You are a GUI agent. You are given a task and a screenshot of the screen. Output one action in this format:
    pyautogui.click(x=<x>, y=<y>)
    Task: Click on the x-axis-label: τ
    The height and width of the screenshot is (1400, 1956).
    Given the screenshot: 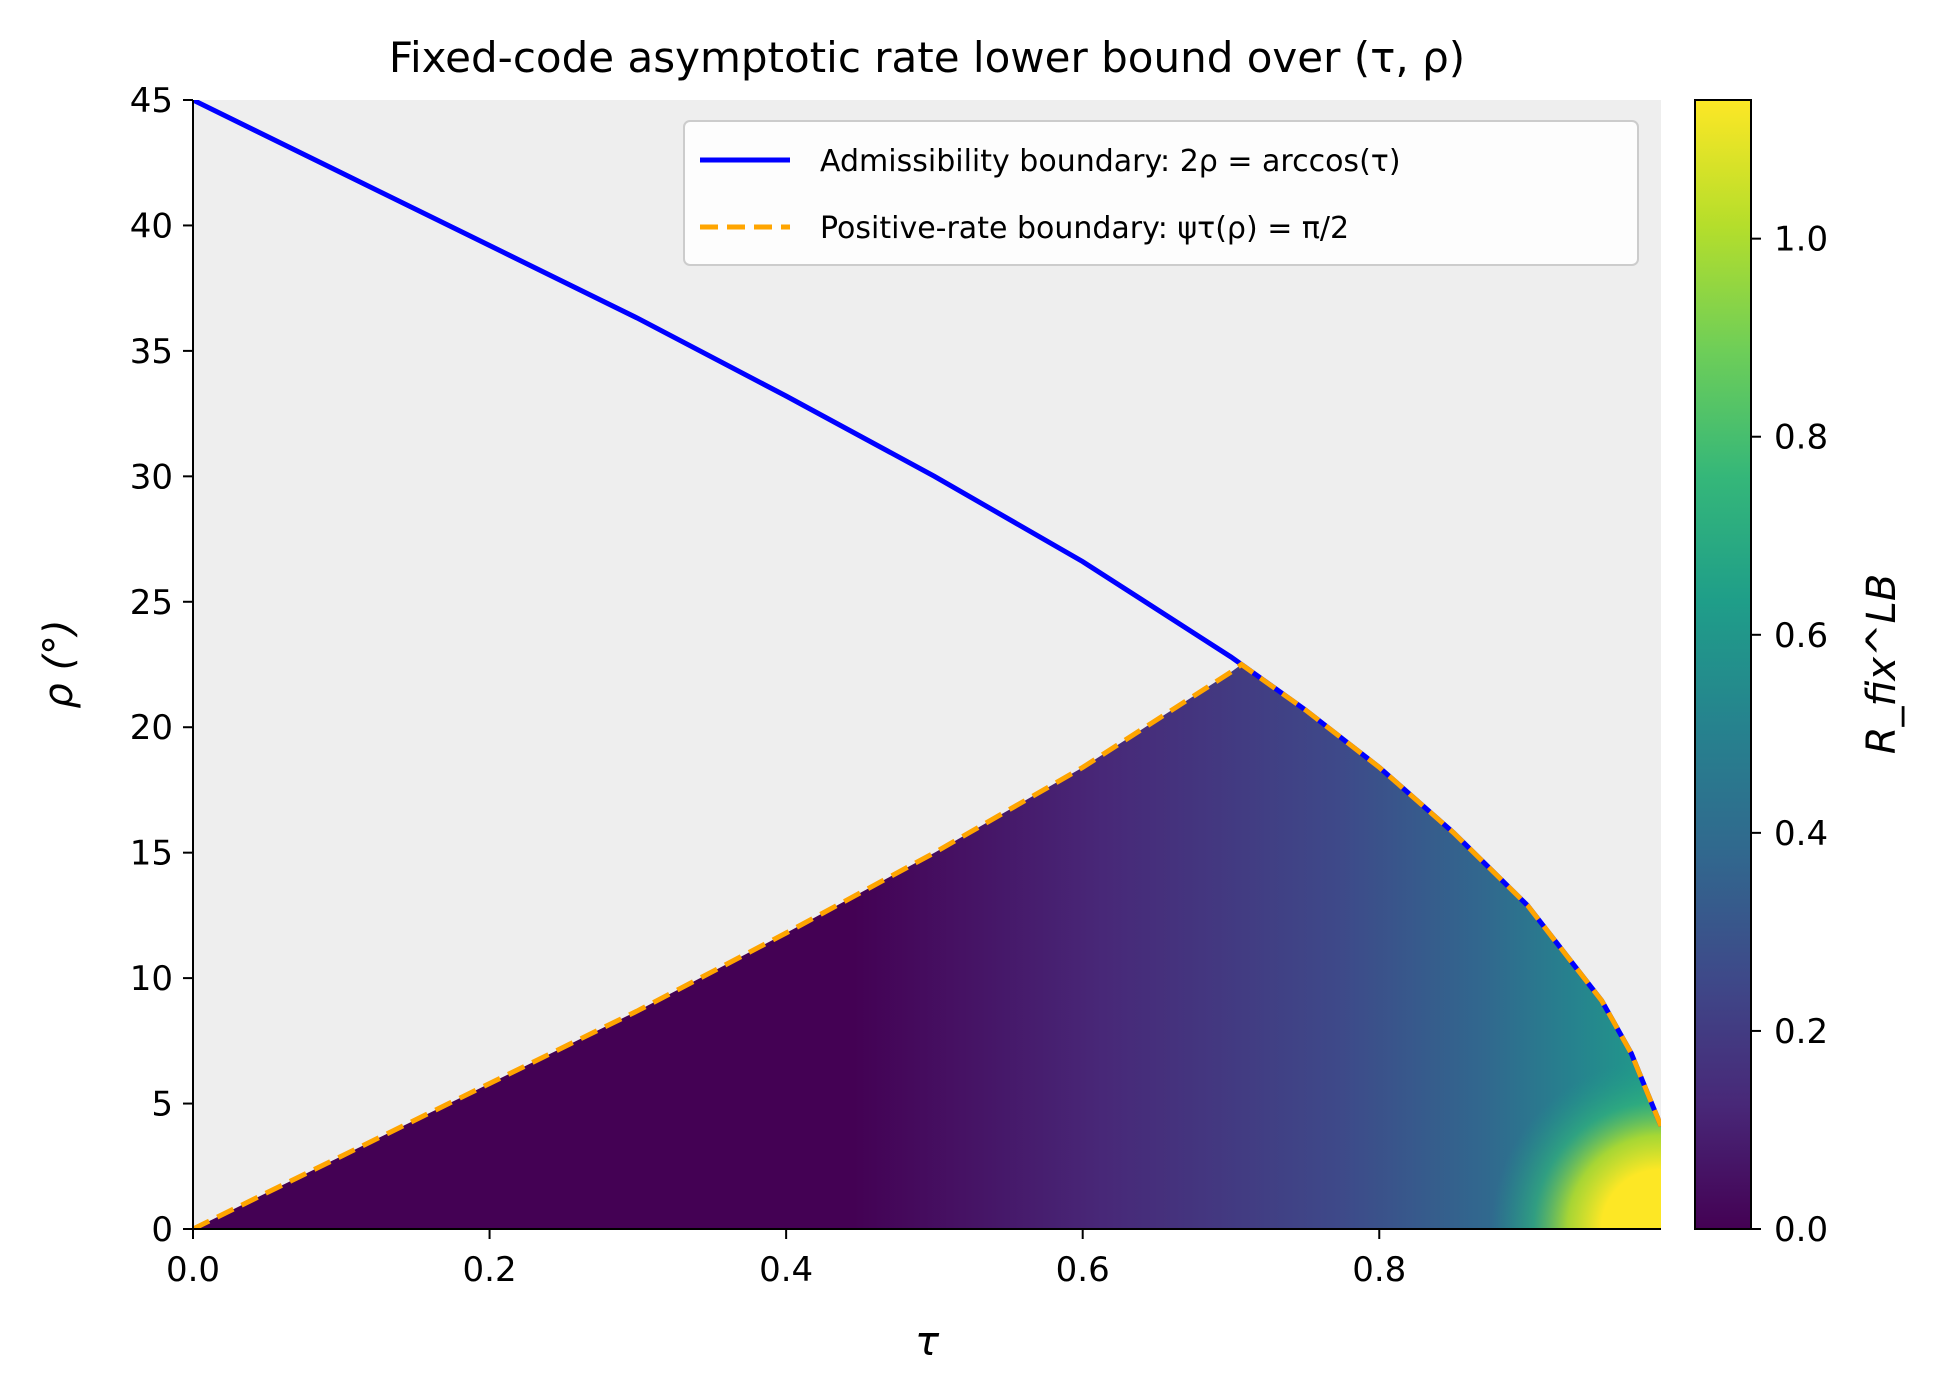 What is the action you would take?
    pyautogui.click(x=927, y=1342)
    